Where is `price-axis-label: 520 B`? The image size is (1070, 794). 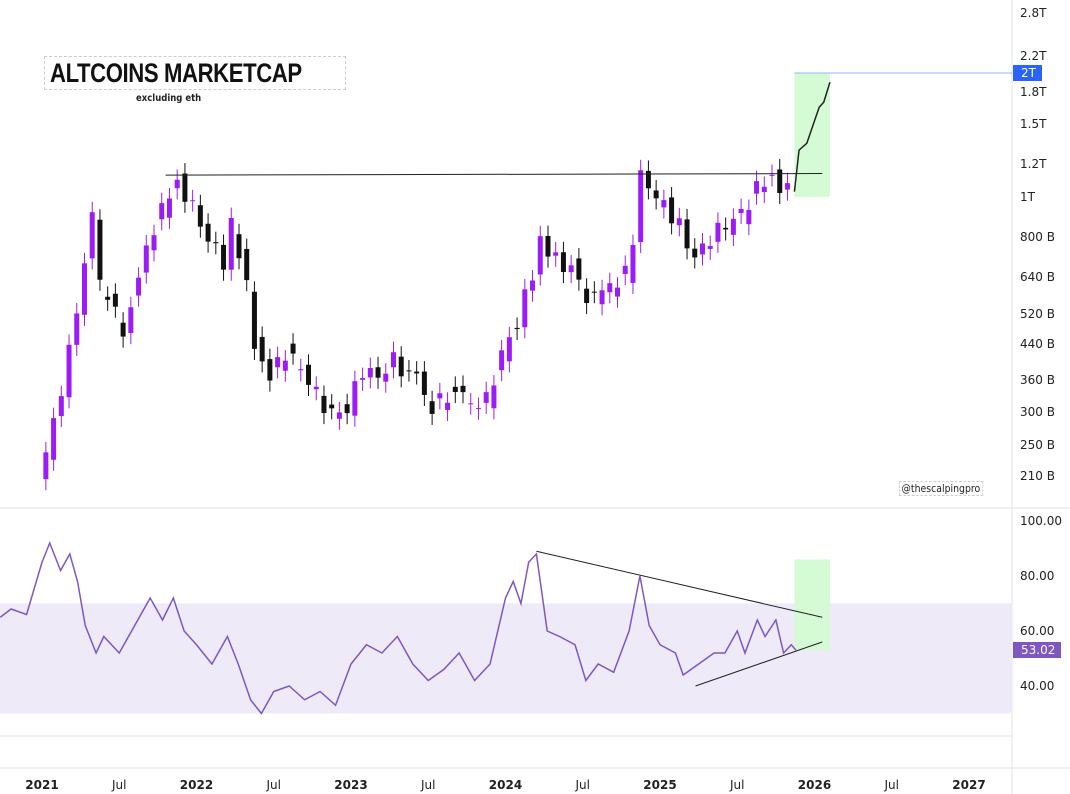 price-axis-label: 520 B is located at coordinates (1037, 313).